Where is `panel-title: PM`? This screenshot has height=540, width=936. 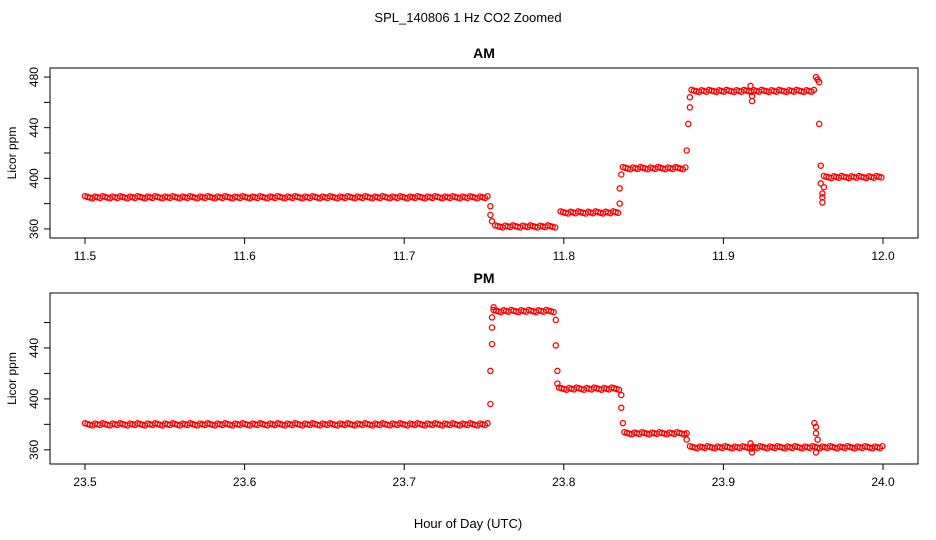
panel-title: PM is located at coordinates (484, 278).